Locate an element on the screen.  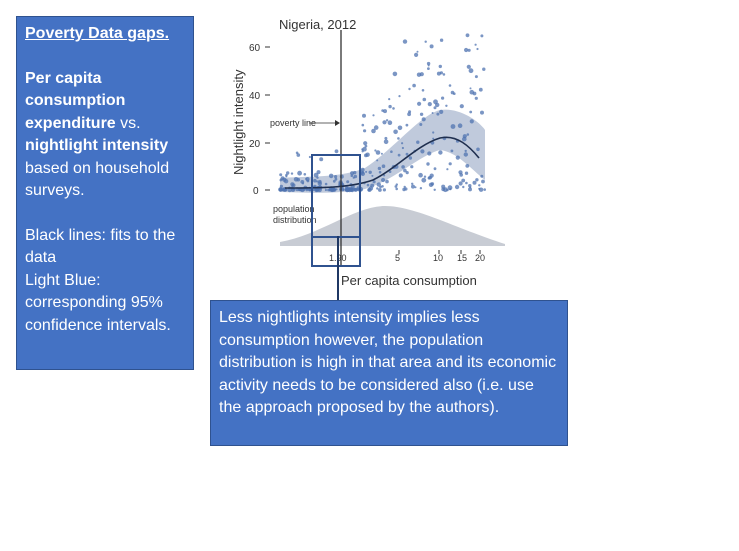
y-axis-label: Nightlight intensity is located at coordinates (238, 122).